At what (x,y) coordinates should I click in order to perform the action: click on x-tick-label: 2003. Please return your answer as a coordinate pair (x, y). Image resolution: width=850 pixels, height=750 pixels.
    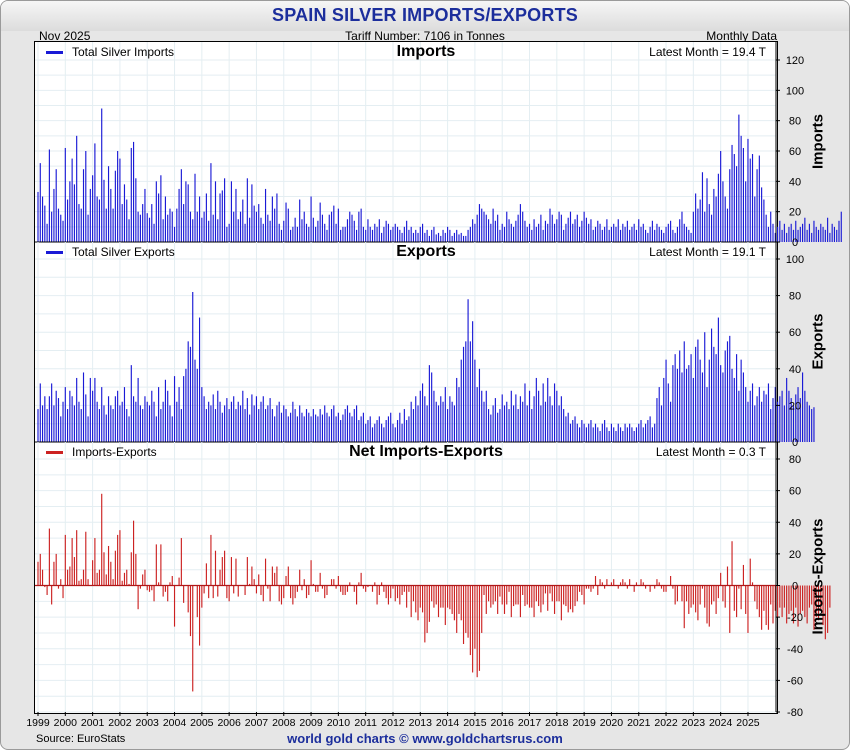
    Looking at the image, I should click on (148, 723).